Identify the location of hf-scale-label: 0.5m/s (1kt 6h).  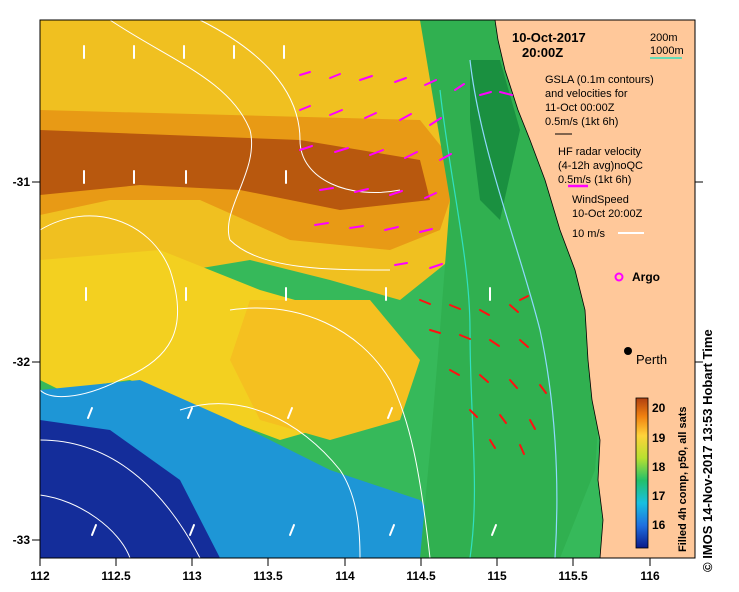
(594, 180).